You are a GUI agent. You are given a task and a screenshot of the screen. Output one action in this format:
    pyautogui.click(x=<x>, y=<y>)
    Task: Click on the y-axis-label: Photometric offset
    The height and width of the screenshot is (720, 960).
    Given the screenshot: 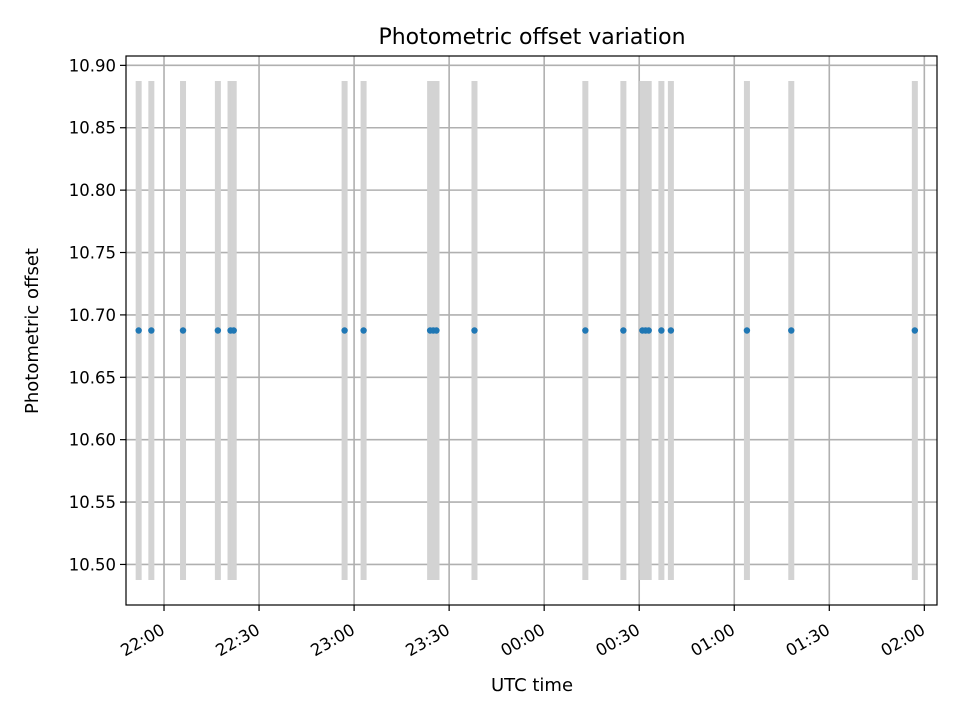 What is the action you would take?
    pyautogui.click(x=32, y=331)
    